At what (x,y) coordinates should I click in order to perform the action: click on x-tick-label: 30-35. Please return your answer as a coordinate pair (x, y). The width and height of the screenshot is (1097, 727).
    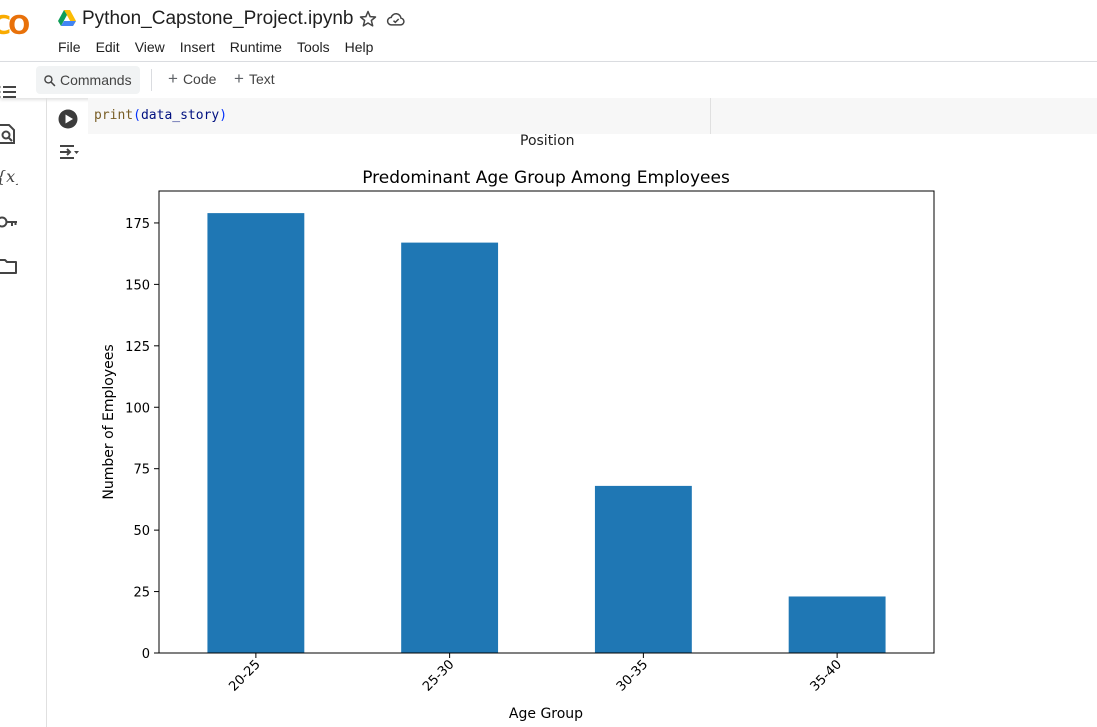
    Looking at the image, I should click on (632, 675).